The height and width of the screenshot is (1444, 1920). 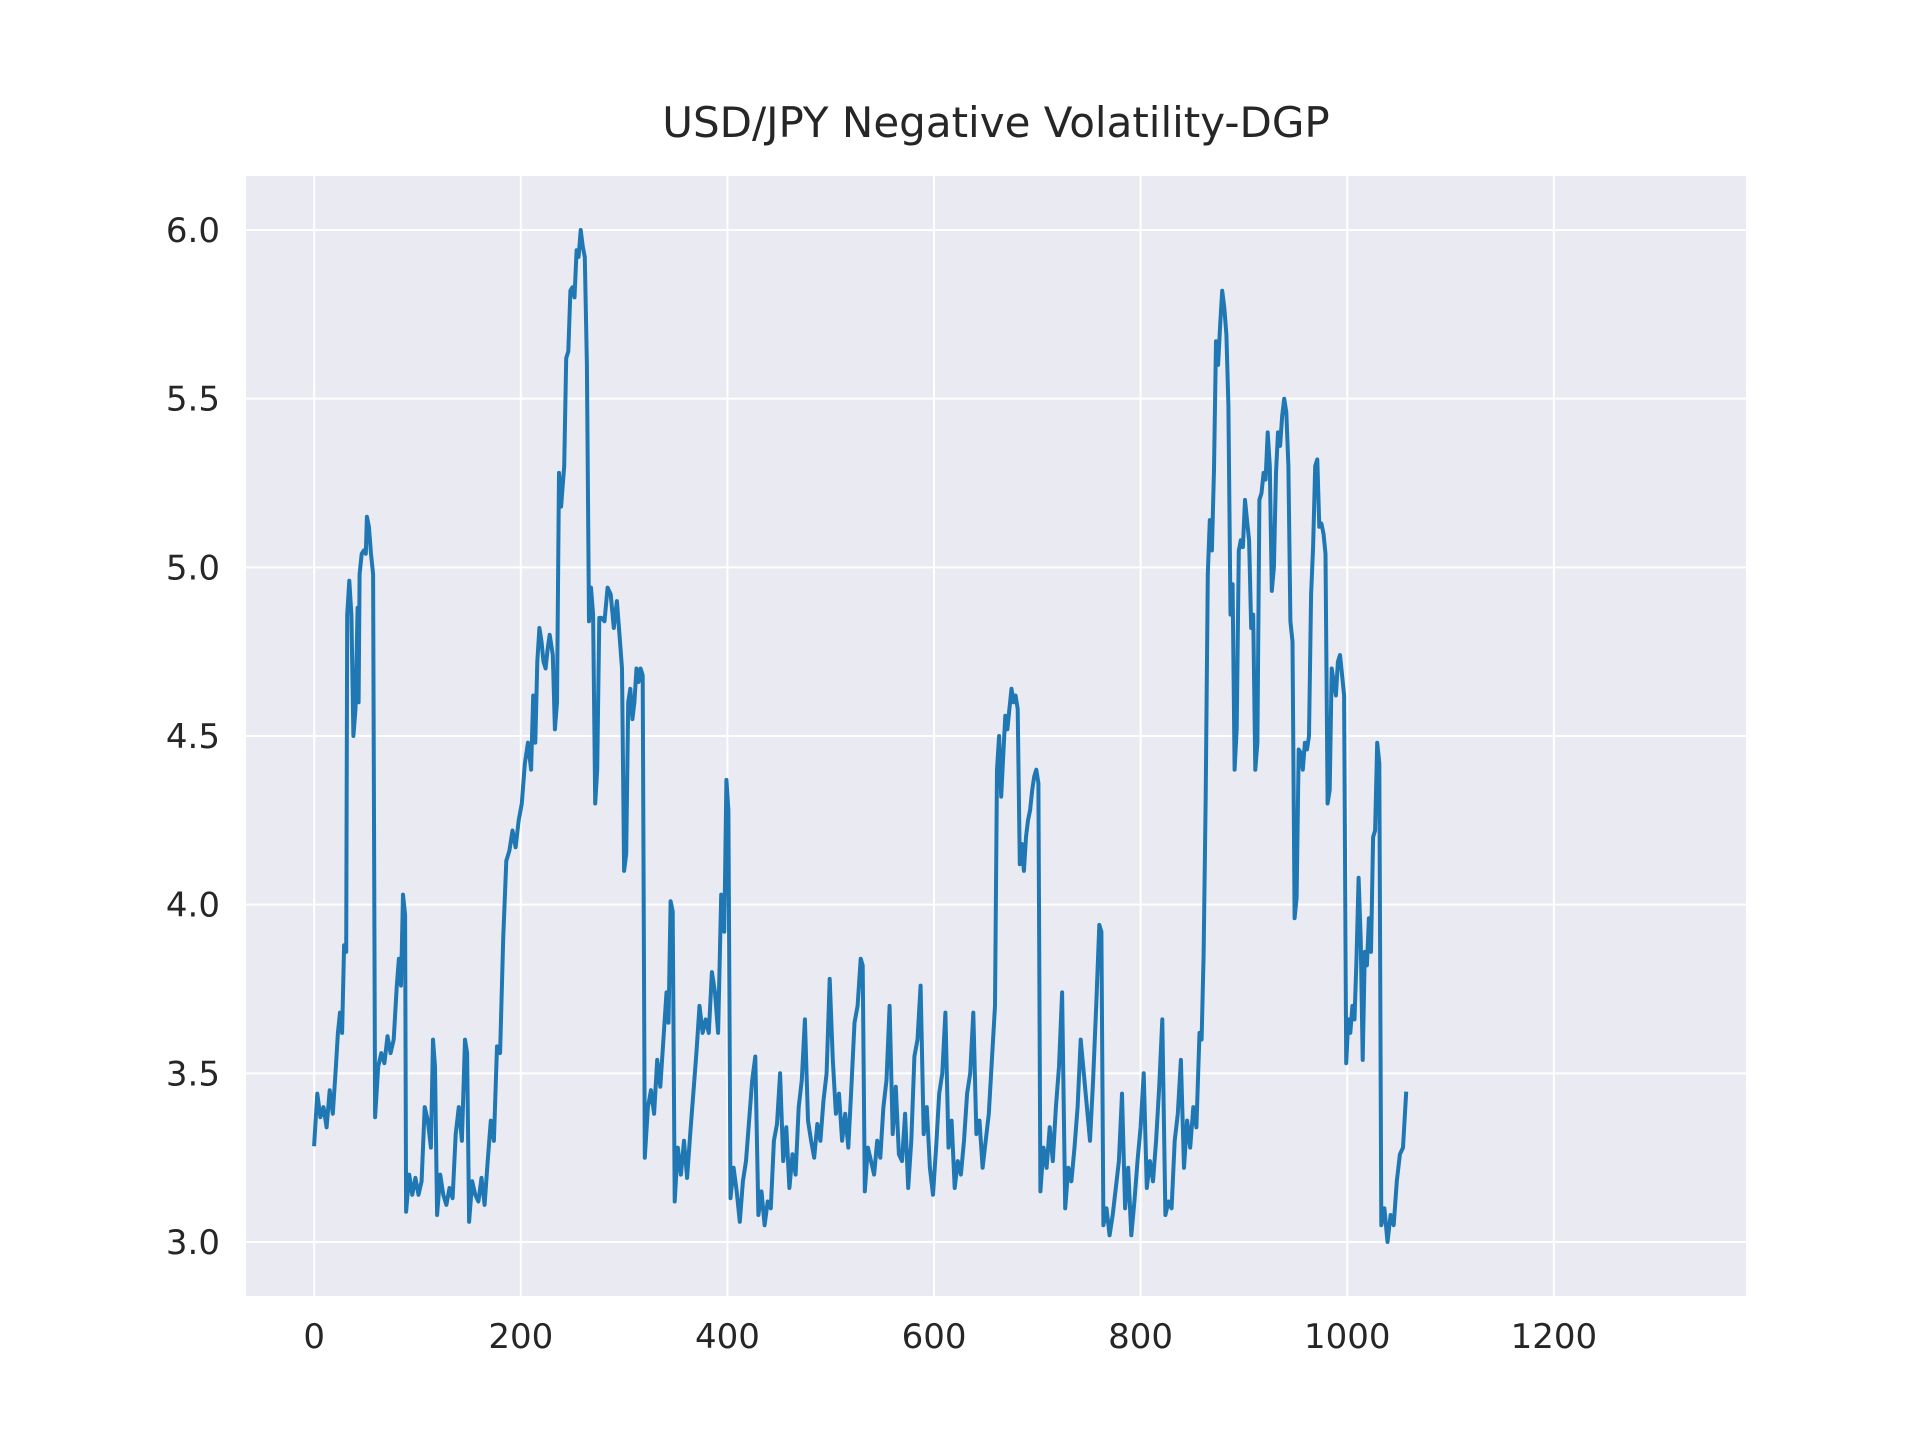 I want to click on y-axis-ticks: 3.0 3.5 4.0 4.5 5.0 5.5 6.0, so click(x=193, y=737).